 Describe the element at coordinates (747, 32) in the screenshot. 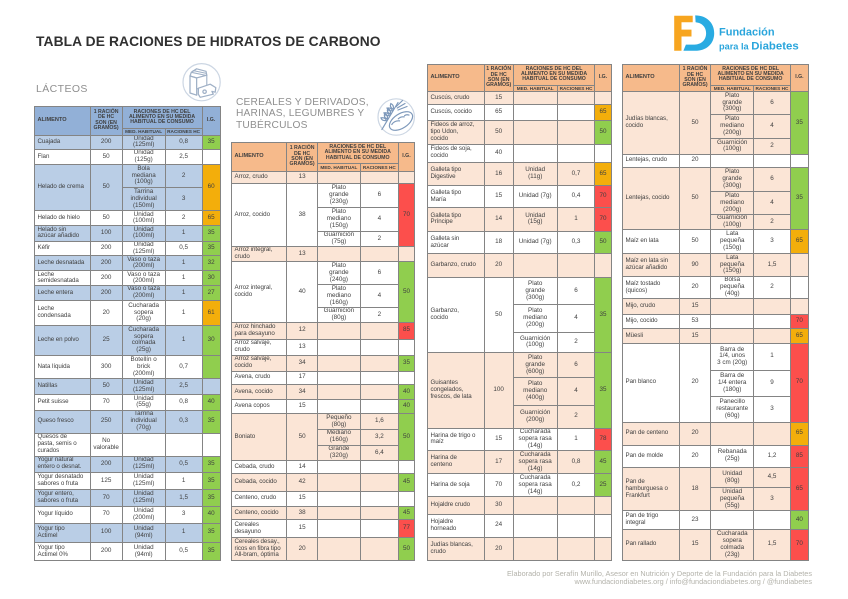

I see `svg-text: Fundación` at that location.